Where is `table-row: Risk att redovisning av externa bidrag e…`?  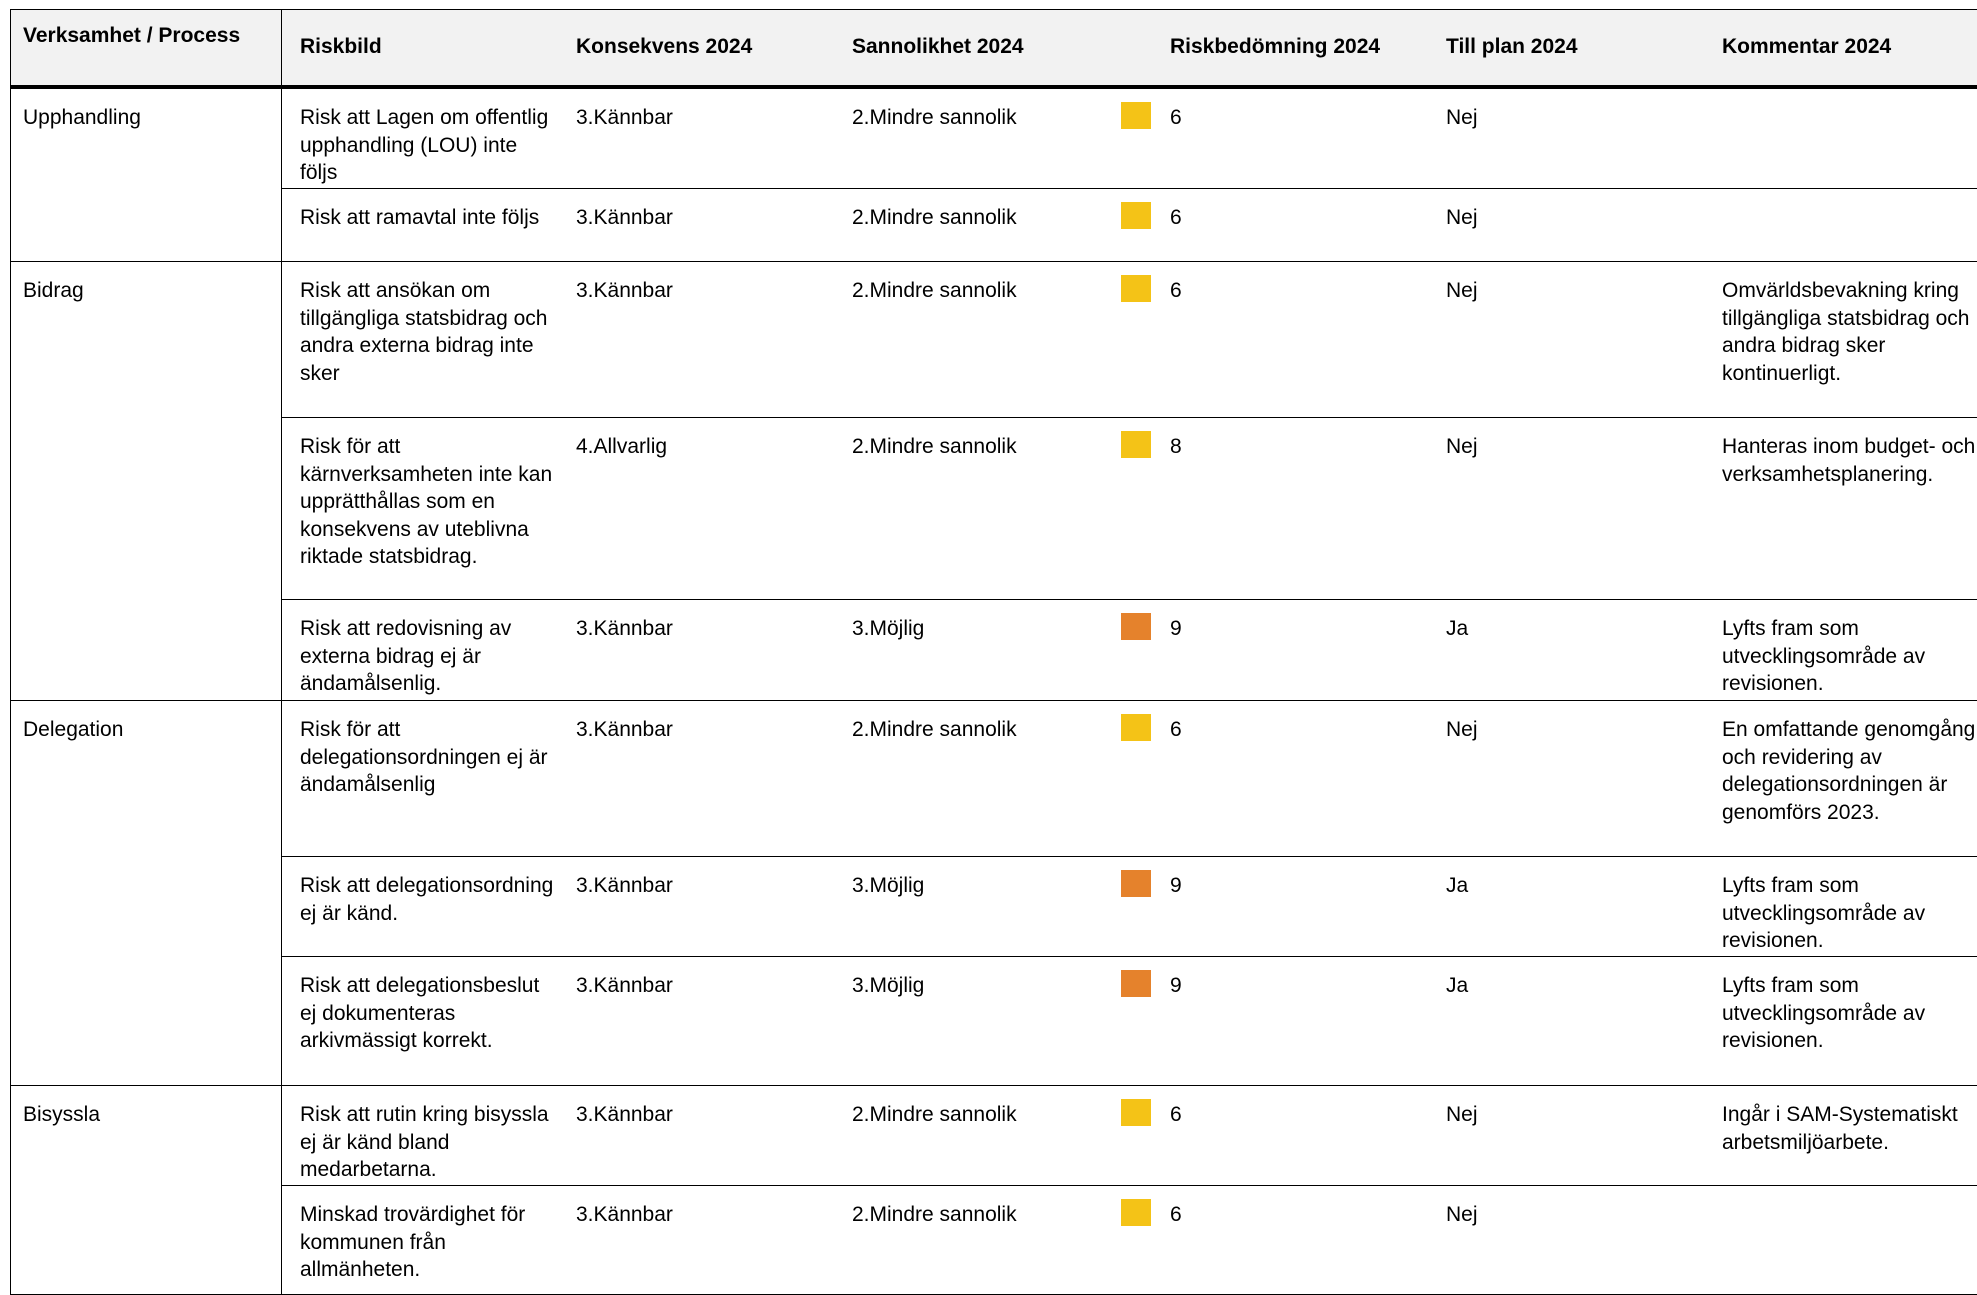 table-row: Risk att redovisning av externa bidrag e… is located at coordinates (993, 649).